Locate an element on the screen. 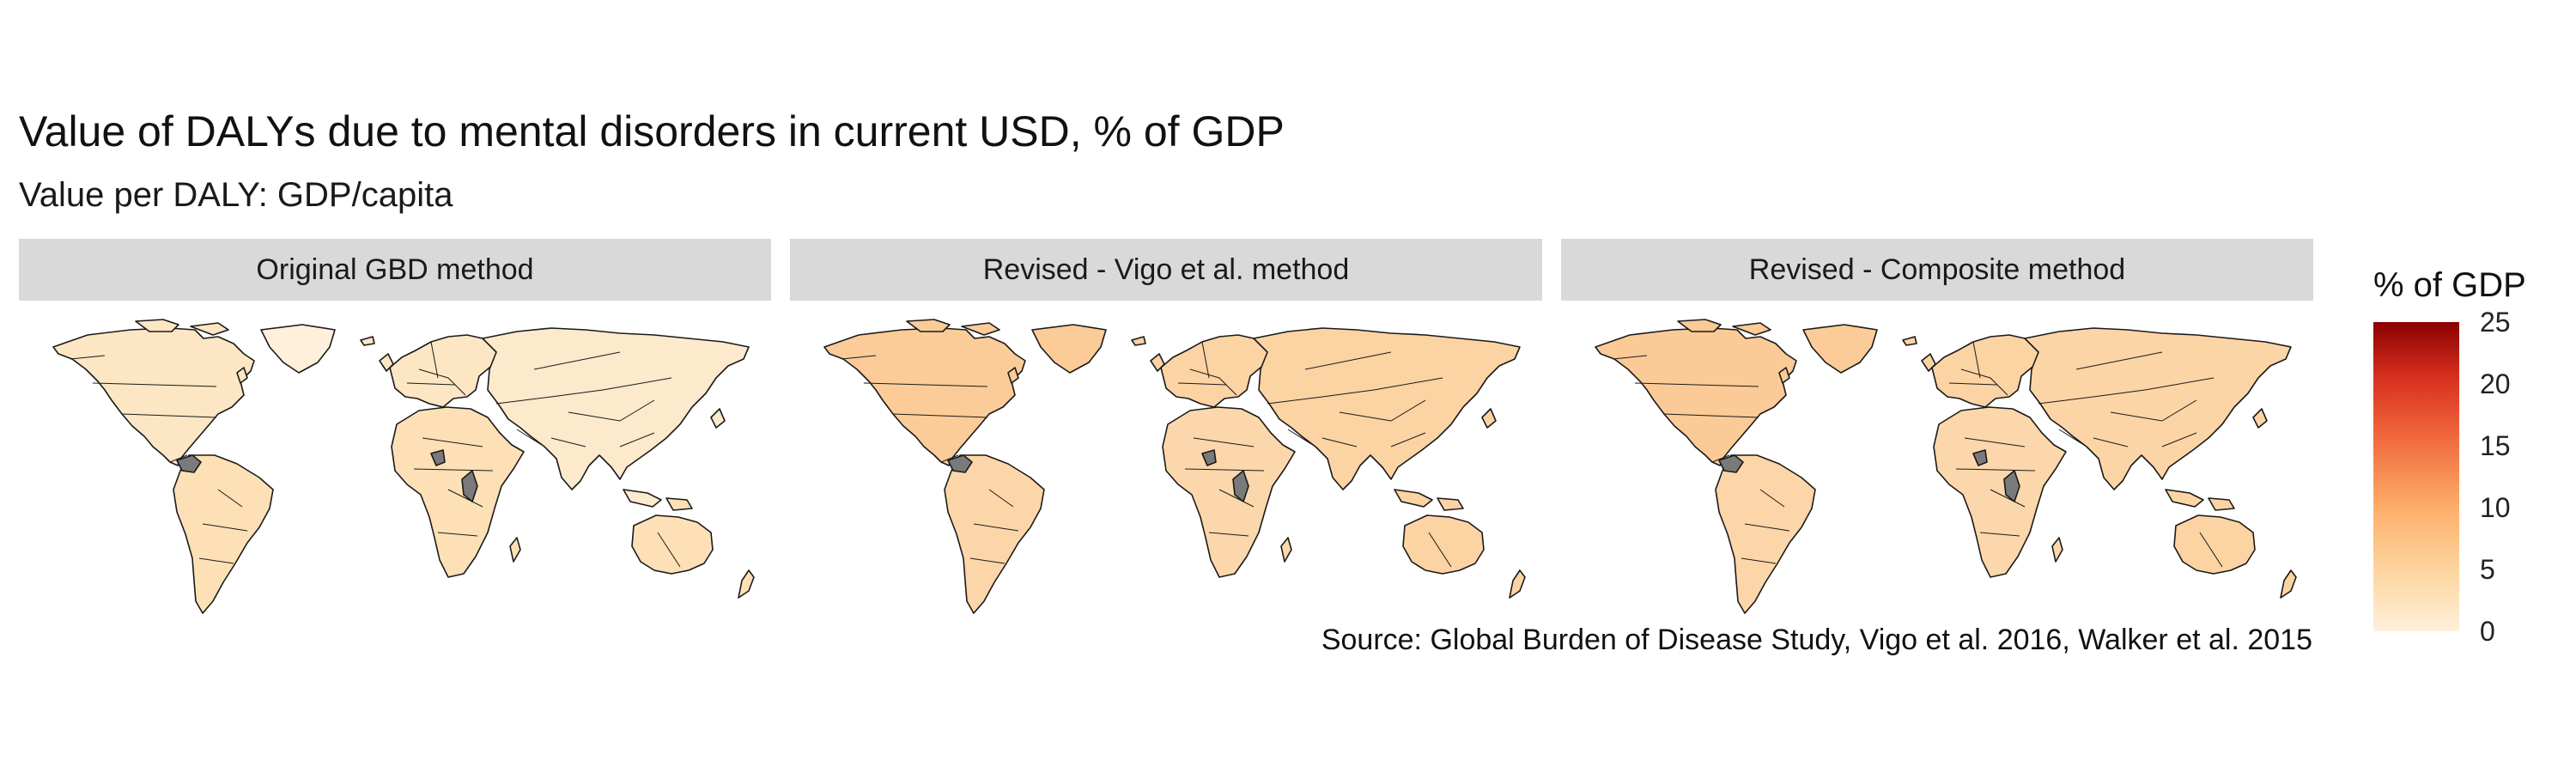  legend-tick-label: 10 is located at coordinates (2495, 508).